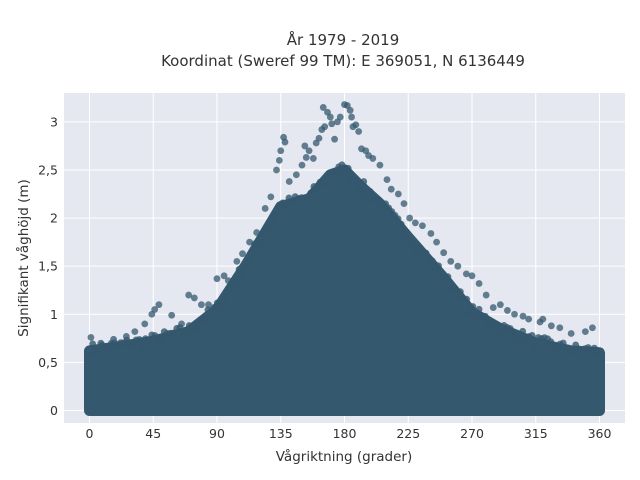 This screenshot has width=640, height=480. I want to click on y-tick-label: 1,5, so click(48, 266).